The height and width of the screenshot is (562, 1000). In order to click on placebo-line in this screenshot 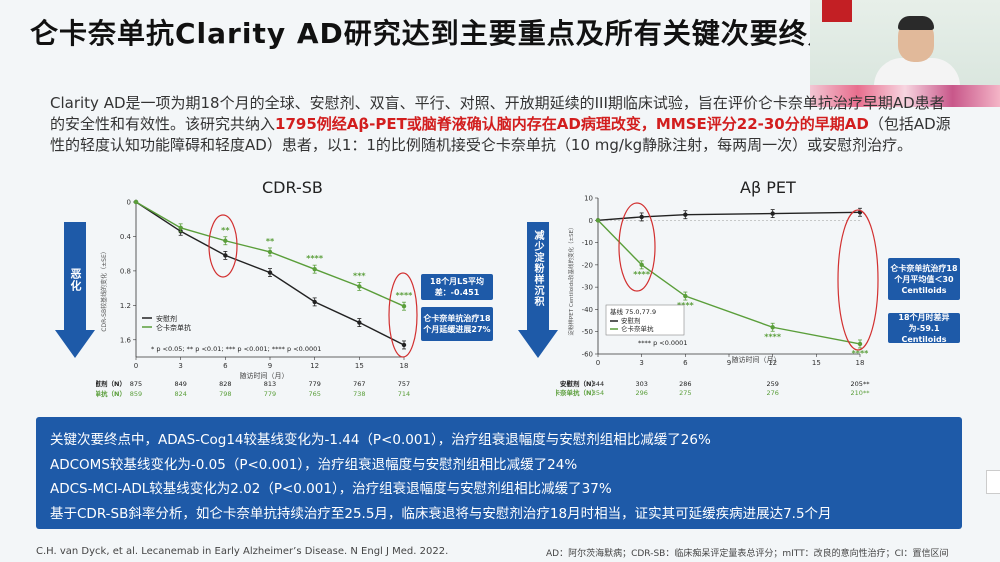, I will do `click(729, 216)`.